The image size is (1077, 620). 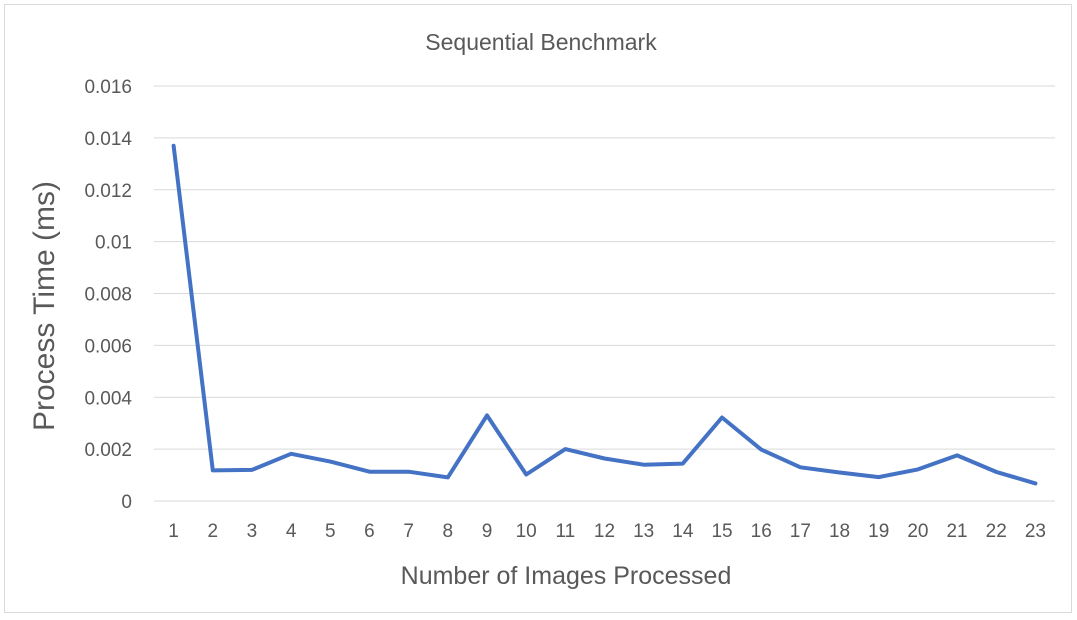 I want to click on x-tick-label: 4, so click(x=291, y=531).